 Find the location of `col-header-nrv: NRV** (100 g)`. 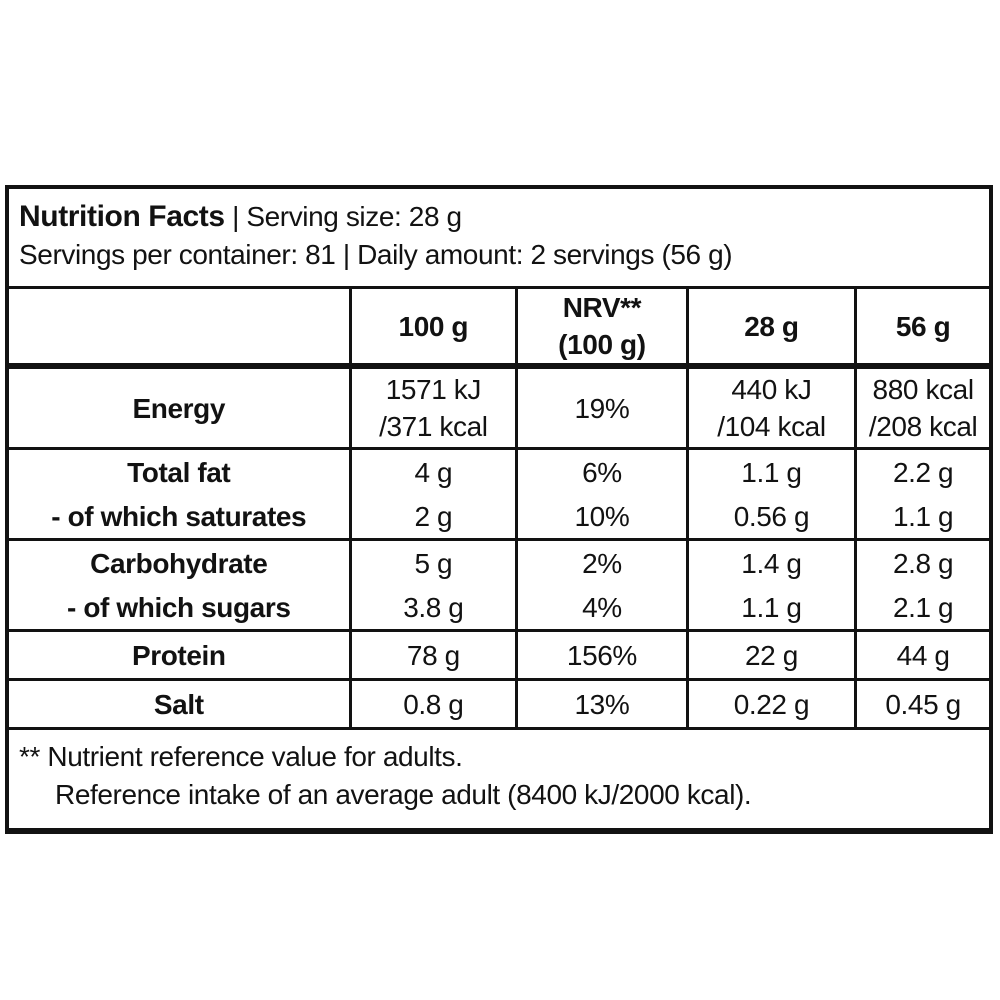

col-header-nrv: NRV** (100 g) is located at coordinates (601, 329).